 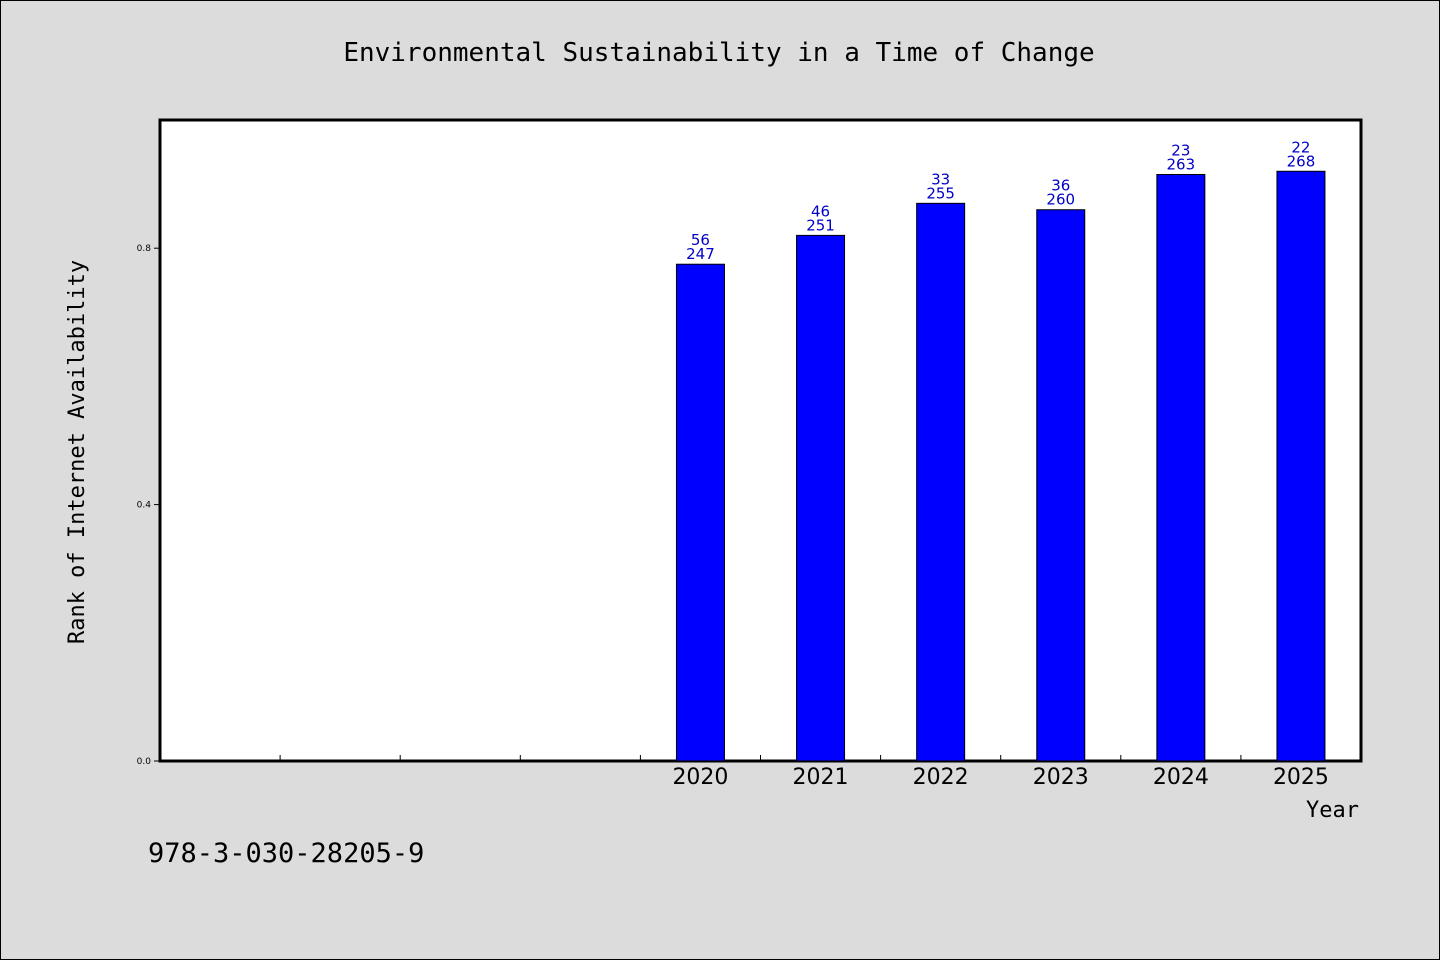 I want to click on data-label-bottom: 251, so click(x=820, y=225).